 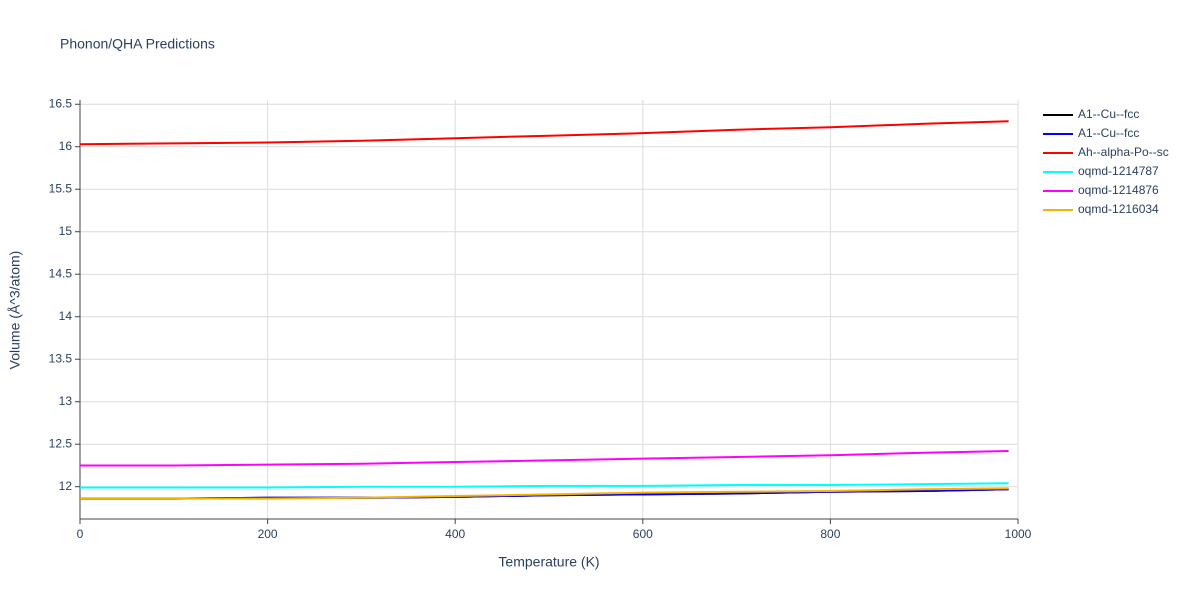 What do you see at coordinates (66, 231) in the screenshot?
I see `y-tick-label: 15` at bounding box center [66, 231].